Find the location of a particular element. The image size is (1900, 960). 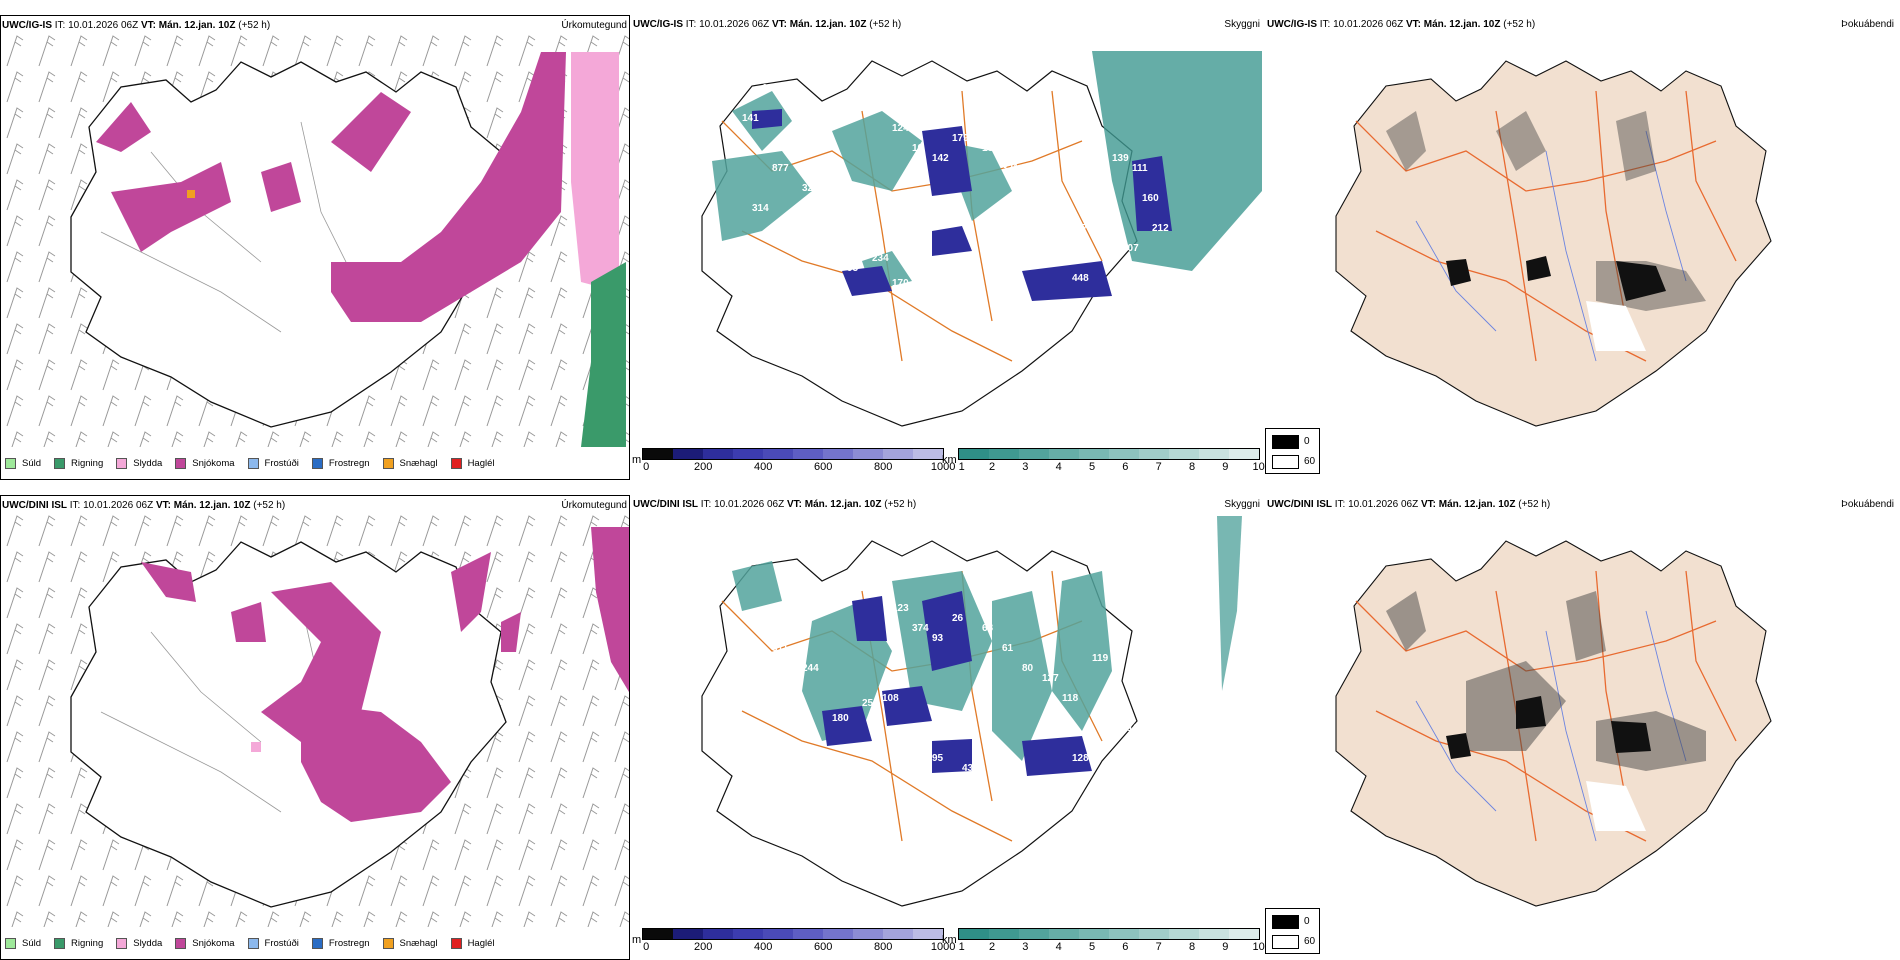

cloud-base-value: 428 is located at coordinates (1070, 218).